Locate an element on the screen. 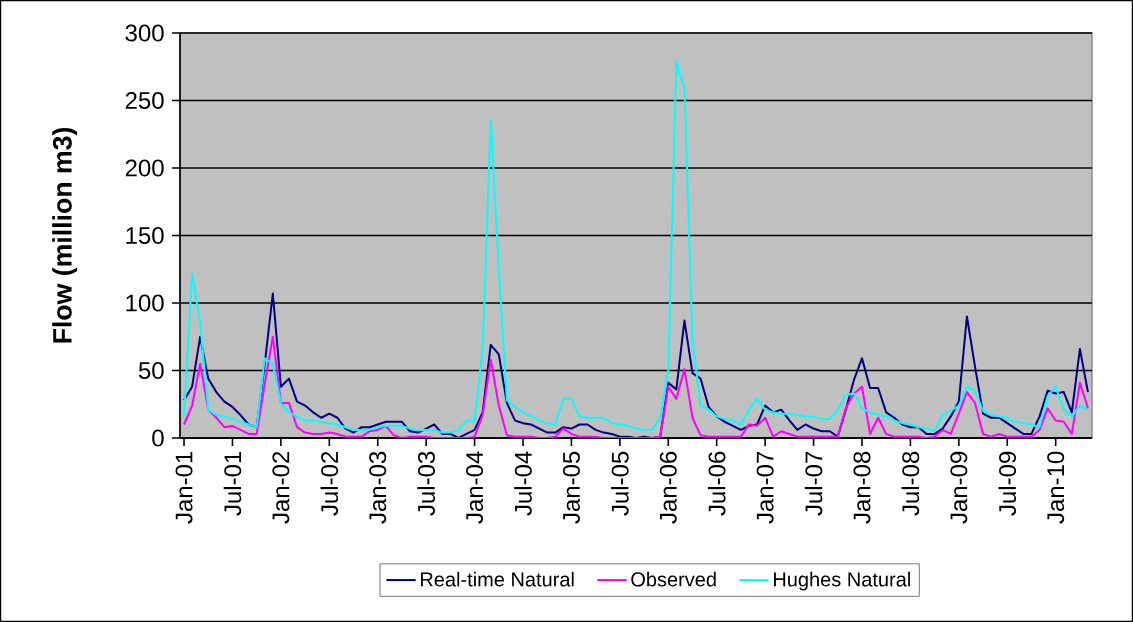  x-tick-label: Jul-02 is located at coordinates (329, 483).